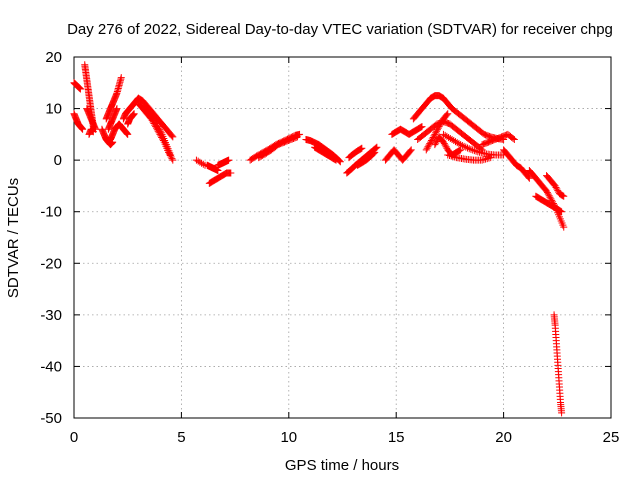 The height and width of the screenshot is (480, 640). What do you see at coordinates (611, 437) in the screenshot?
I see `x-tick-label: 25` at bounding box center [611, 437].